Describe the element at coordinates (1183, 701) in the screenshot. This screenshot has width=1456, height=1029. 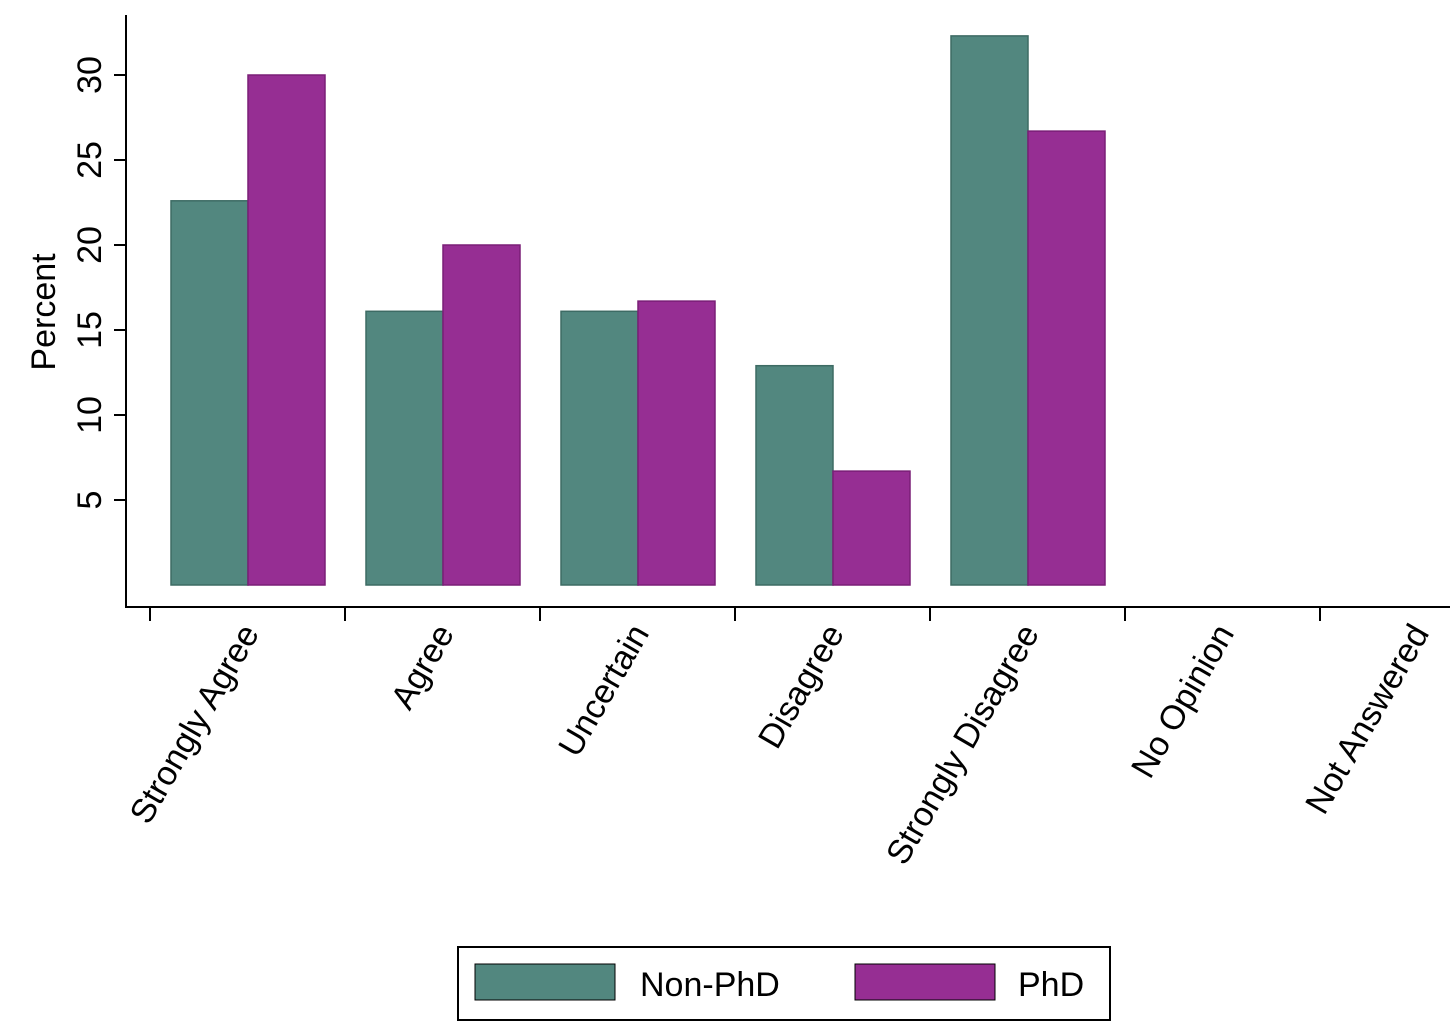
I see `x-tick-label-no-opinion: No Opinion` at that location.